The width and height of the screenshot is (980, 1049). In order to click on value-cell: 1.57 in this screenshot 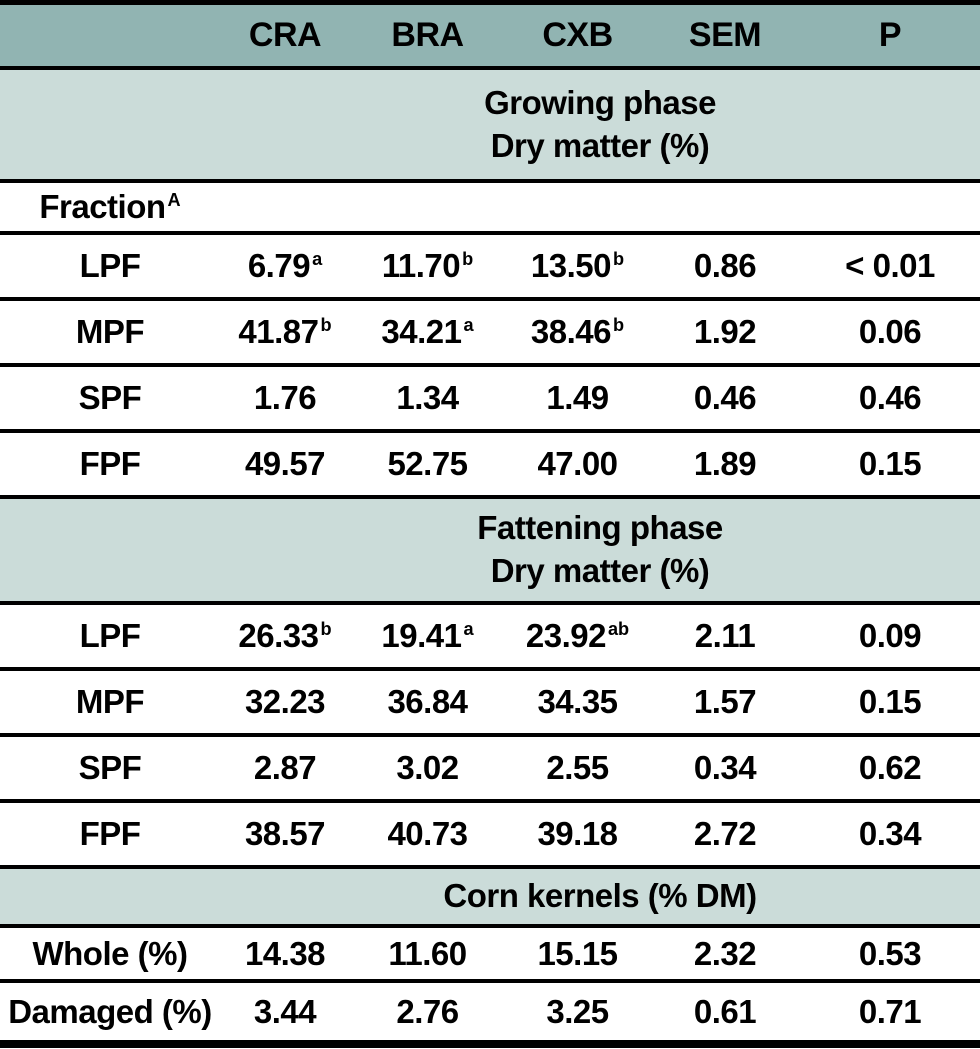, I will do `click(725, 704)`.